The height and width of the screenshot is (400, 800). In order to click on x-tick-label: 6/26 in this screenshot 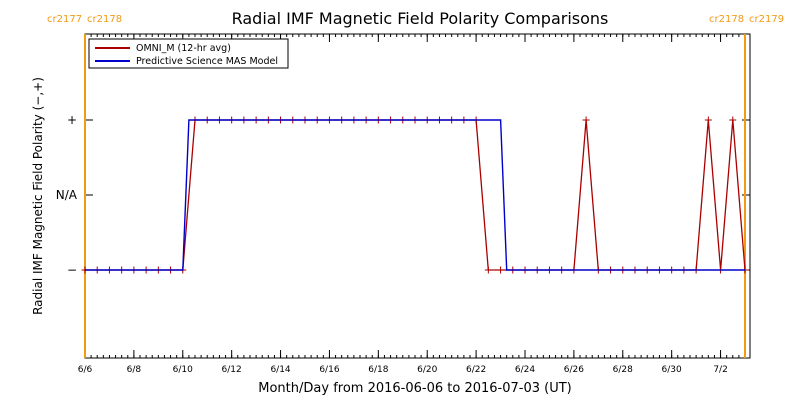, I will do `click(574, 370)`.